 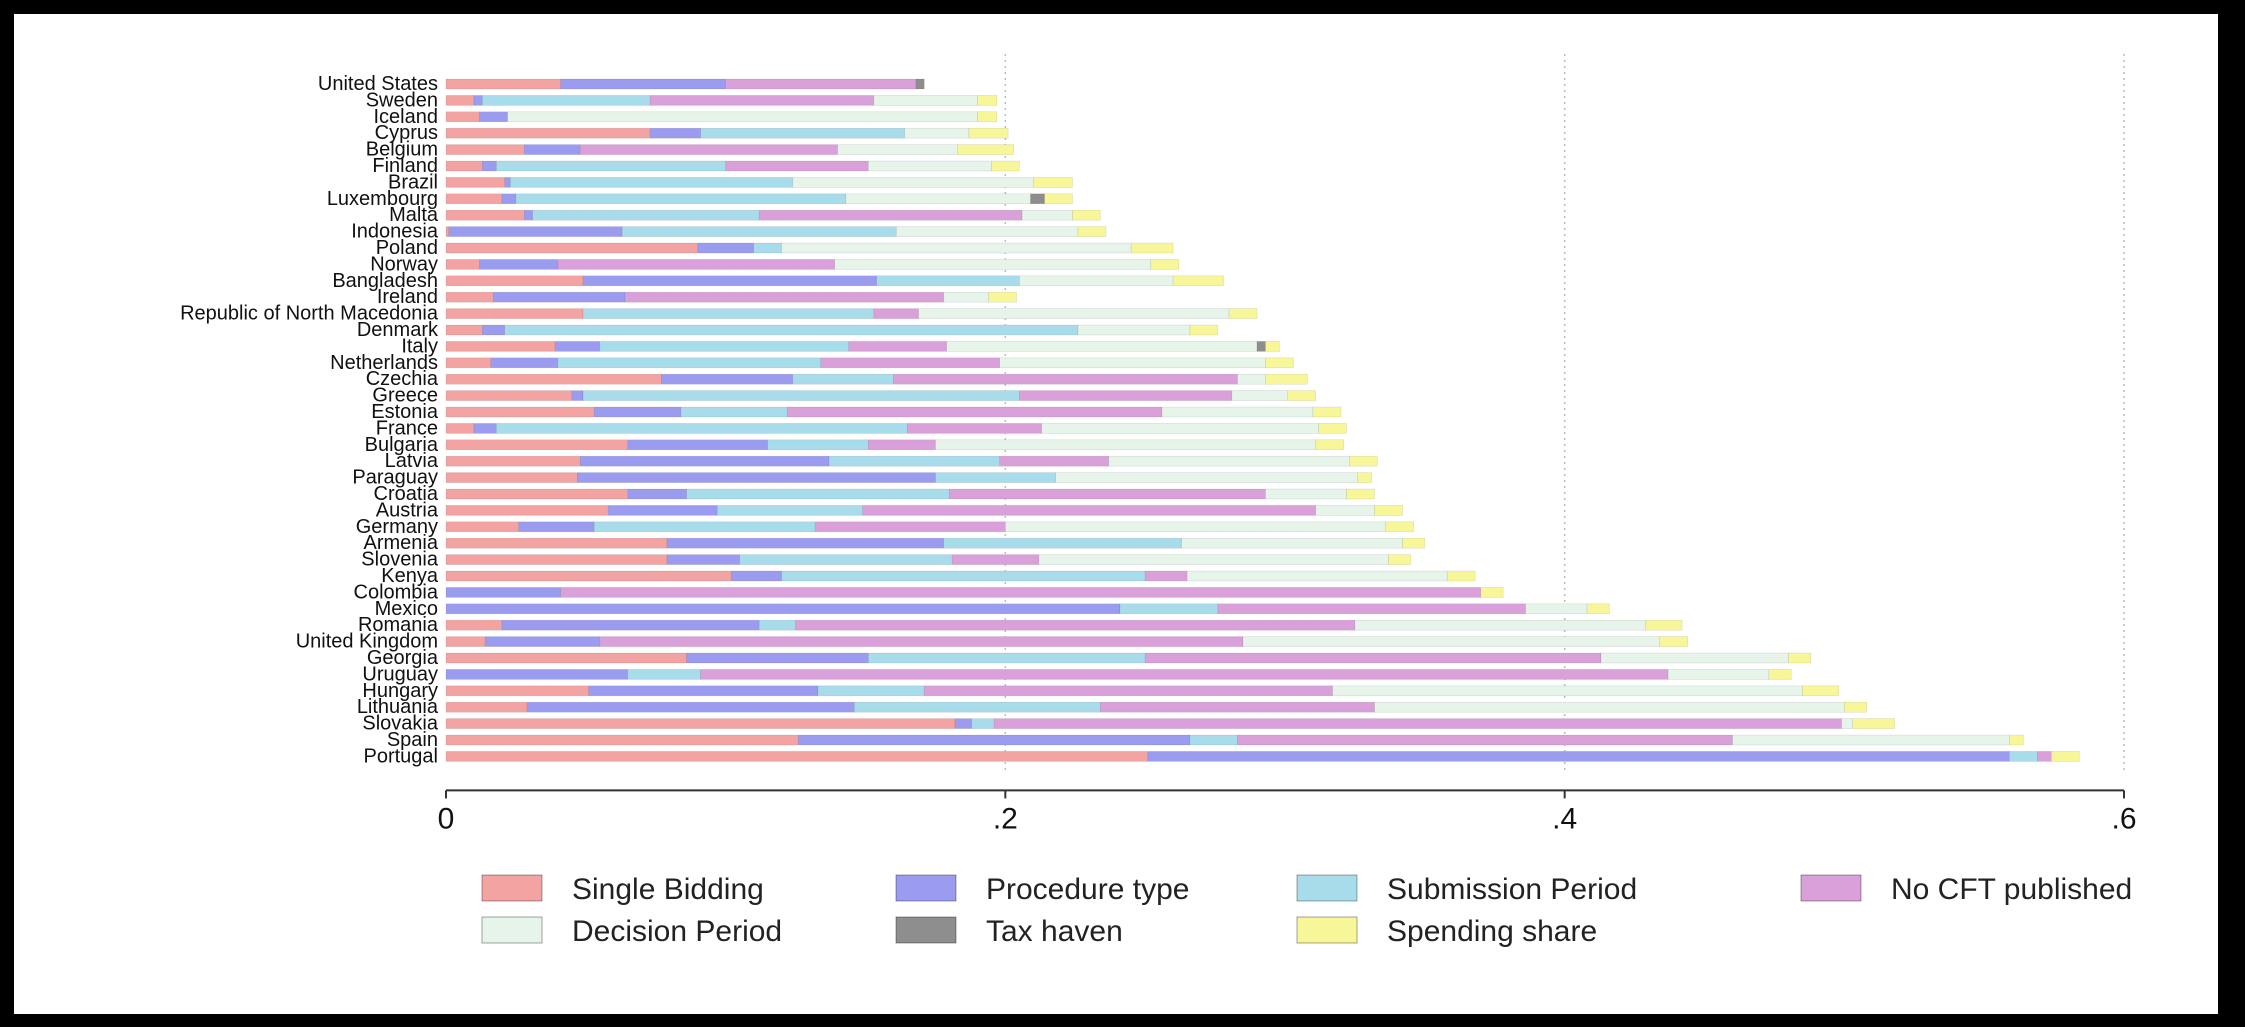 I want to click on category-label: Lithuania, so click(x=398, y=707).